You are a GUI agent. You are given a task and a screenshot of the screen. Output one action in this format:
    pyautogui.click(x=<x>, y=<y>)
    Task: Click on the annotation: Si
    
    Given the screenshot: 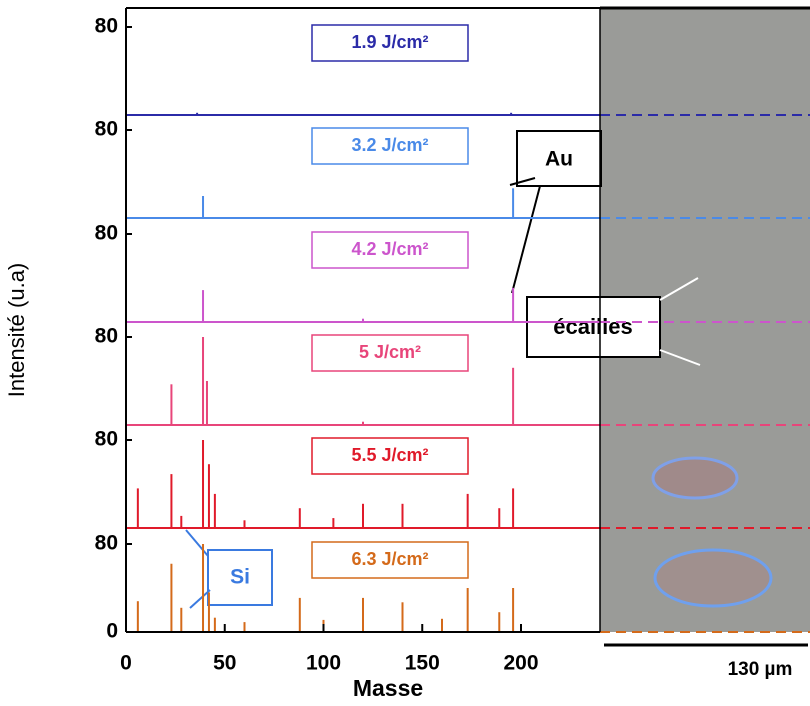 What is the action you would take?
    pyautogui.click(x=240, y=577)
    